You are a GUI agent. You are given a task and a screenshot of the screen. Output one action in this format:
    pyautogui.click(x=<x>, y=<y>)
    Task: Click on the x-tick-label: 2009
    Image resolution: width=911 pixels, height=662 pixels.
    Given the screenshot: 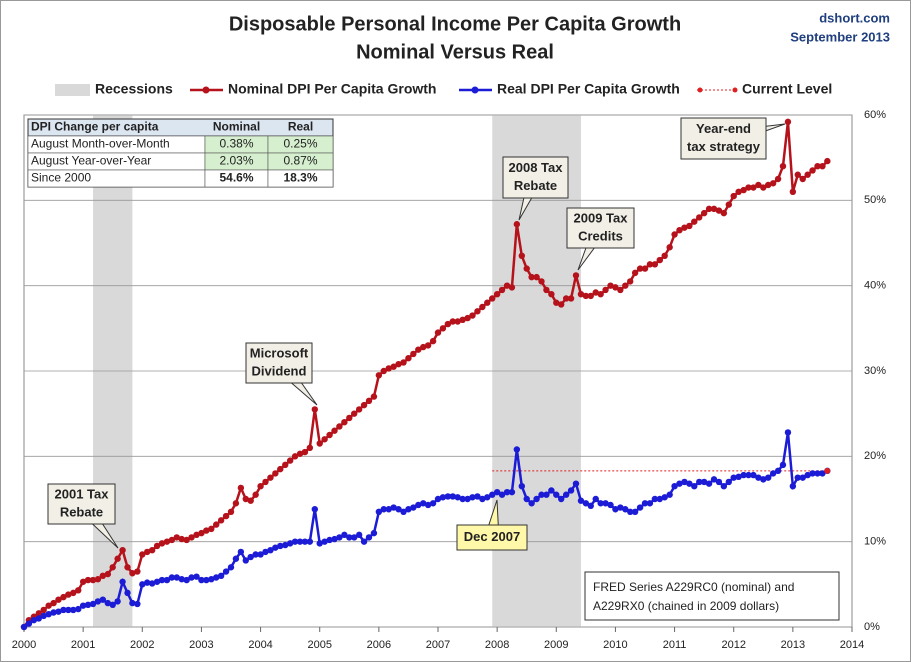 What is the action you would take?
    pyautogui.click(x=556, y=645)
    